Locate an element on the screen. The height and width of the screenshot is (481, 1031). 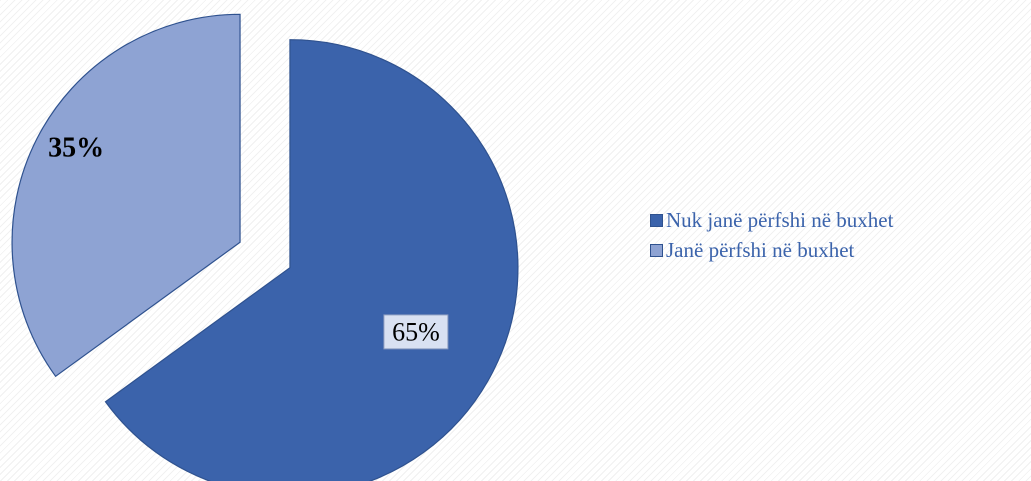
legend-swatch-not-included is located at coordinates (656, 220).